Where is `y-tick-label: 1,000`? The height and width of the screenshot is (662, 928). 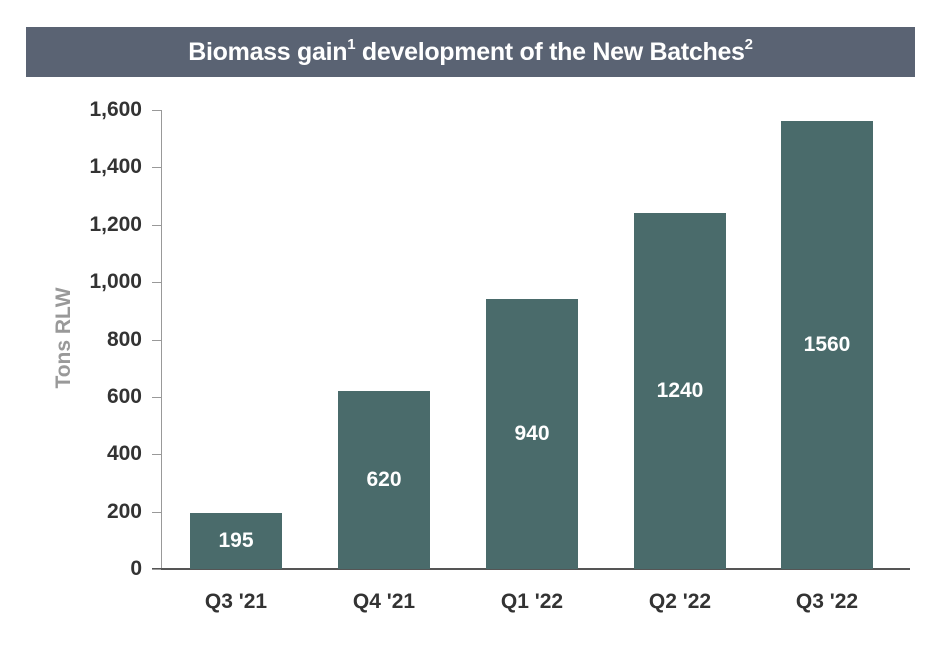 y-tick-label: 1,000 is located at coordinates (115, 282).